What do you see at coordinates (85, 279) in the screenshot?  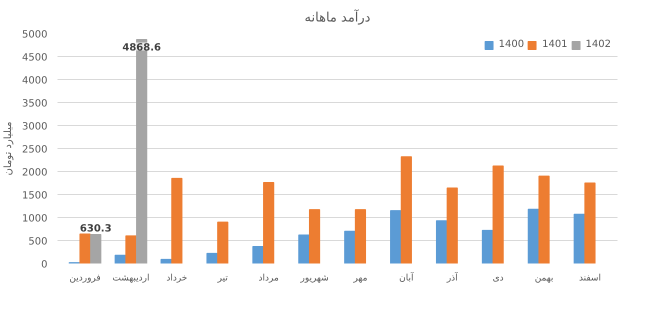 I see `x-tick-label: فروردین` at bounding box center [85, 279].